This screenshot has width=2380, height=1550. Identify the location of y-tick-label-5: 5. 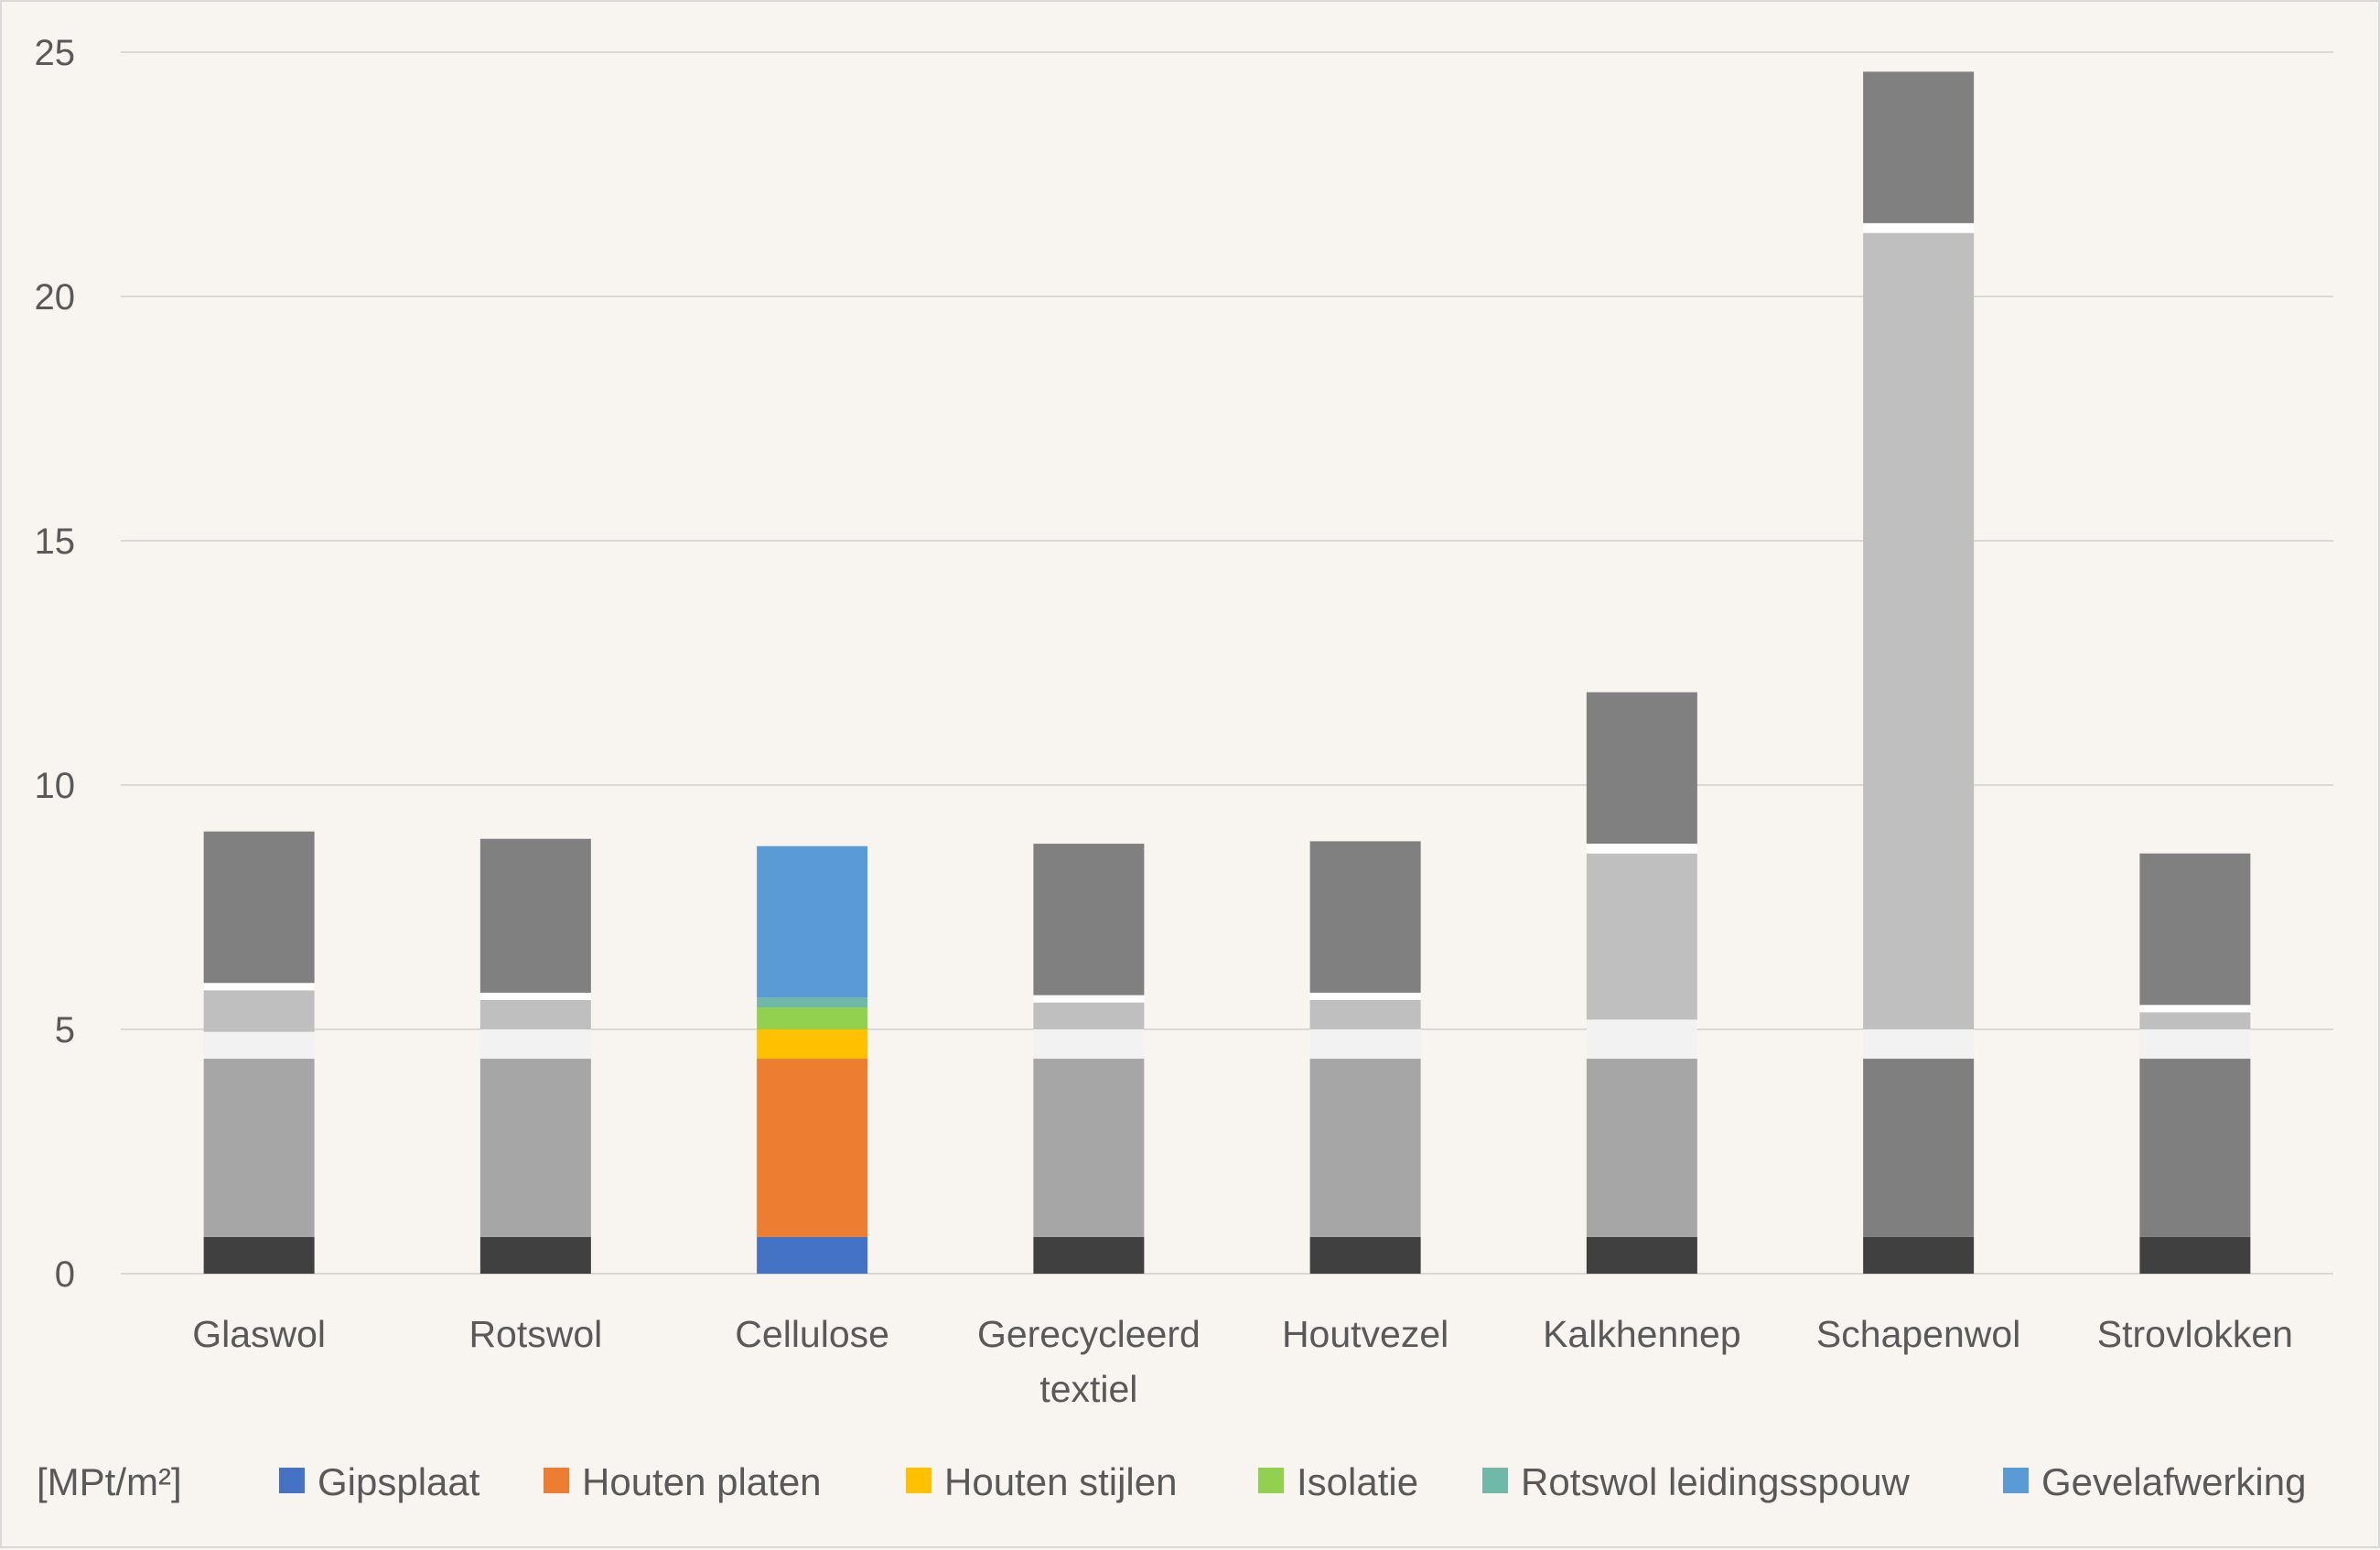
(65, 1030).